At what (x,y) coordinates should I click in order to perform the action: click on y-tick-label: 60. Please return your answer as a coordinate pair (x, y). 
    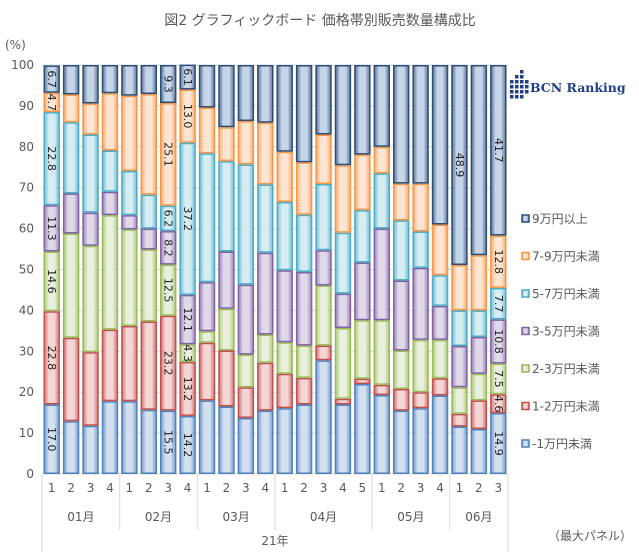
    Looking at the image, I should click on (26, 229).